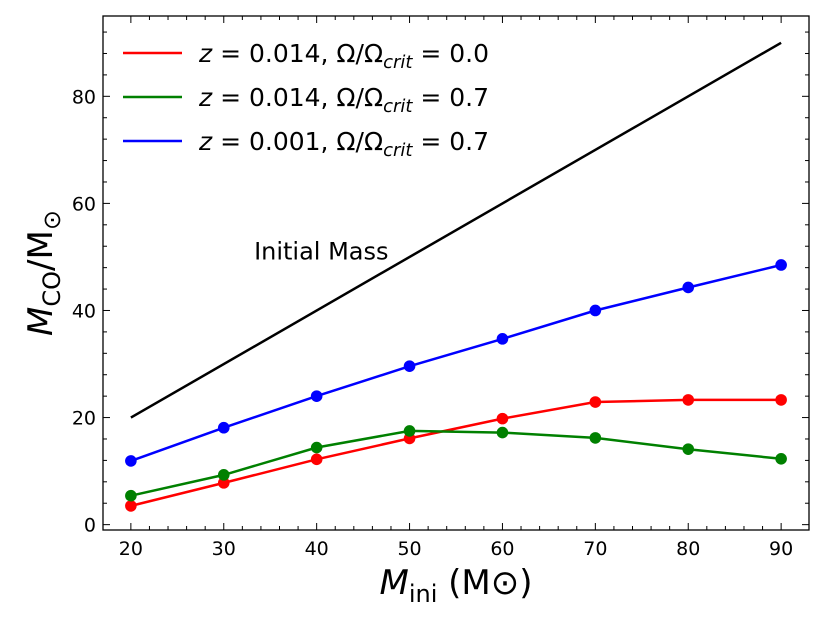 The height and width of the screenshot is (623, 830). Describe the element at coordinates (43, 273) in the screenshot. I see `y-axis-title: MCO/M⊙` at that location.